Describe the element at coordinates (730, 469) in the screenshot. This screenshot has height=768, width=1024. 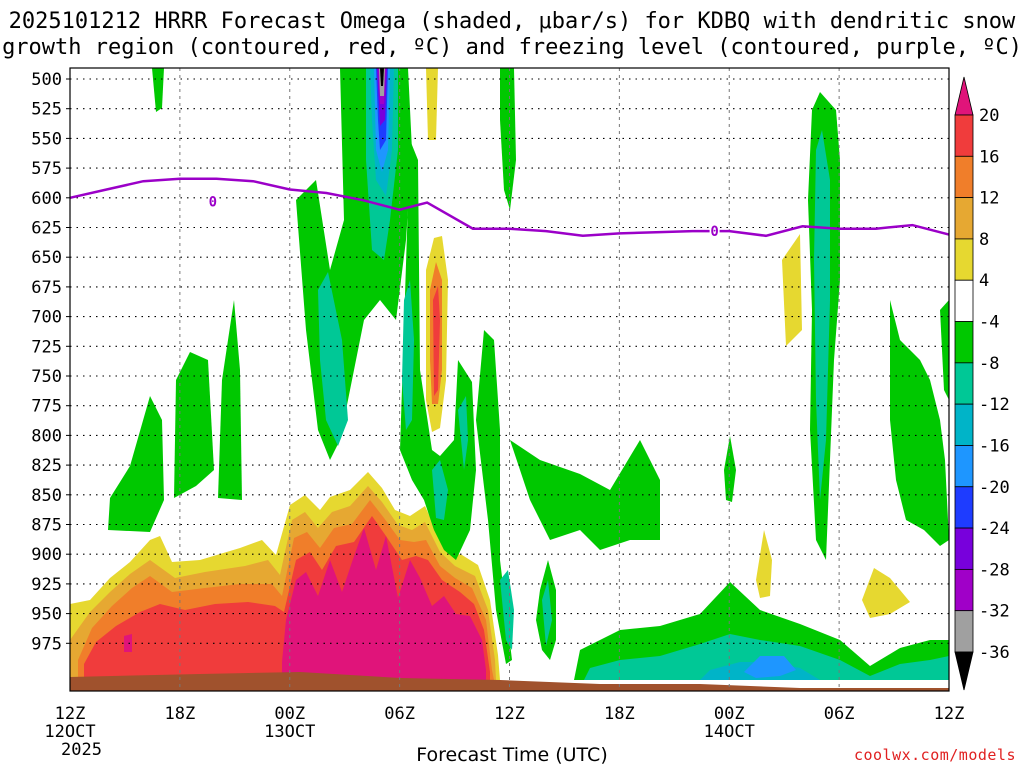
I see `omega-negative-green-00z-blob` at that location.